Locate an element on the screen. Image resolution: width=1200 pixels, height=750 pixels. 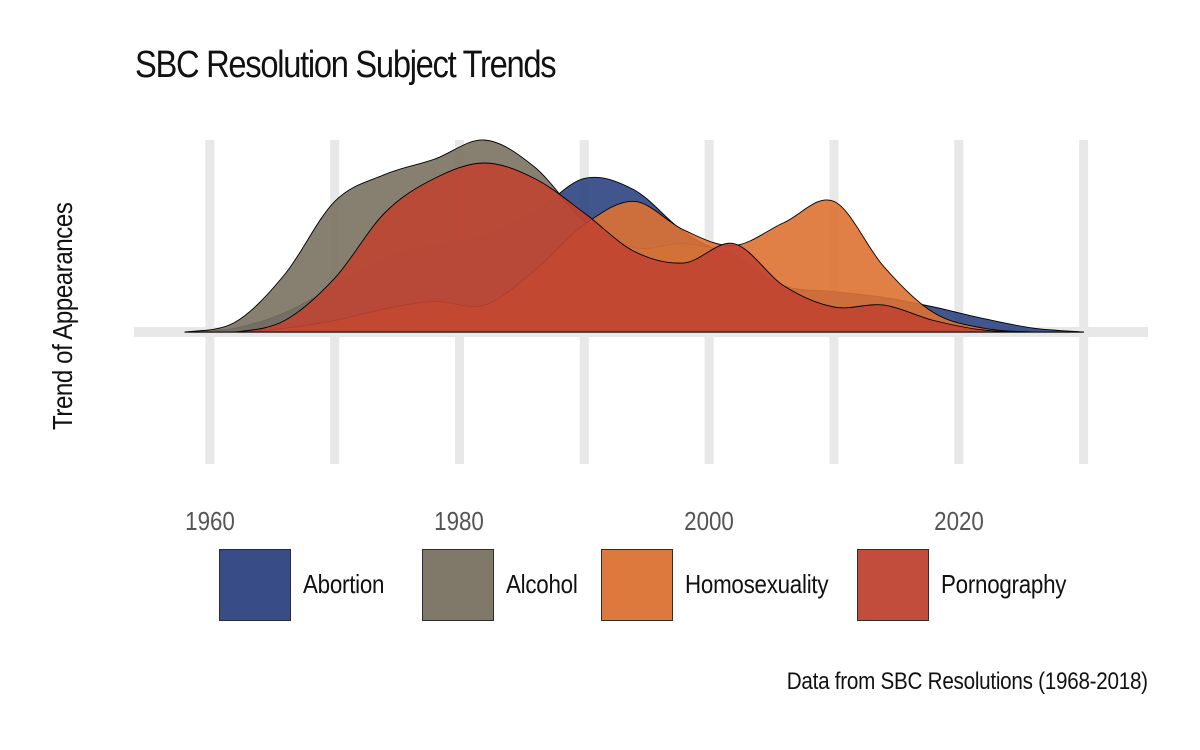
x-tick-label: 1980 is located at coordinates (459, 521).